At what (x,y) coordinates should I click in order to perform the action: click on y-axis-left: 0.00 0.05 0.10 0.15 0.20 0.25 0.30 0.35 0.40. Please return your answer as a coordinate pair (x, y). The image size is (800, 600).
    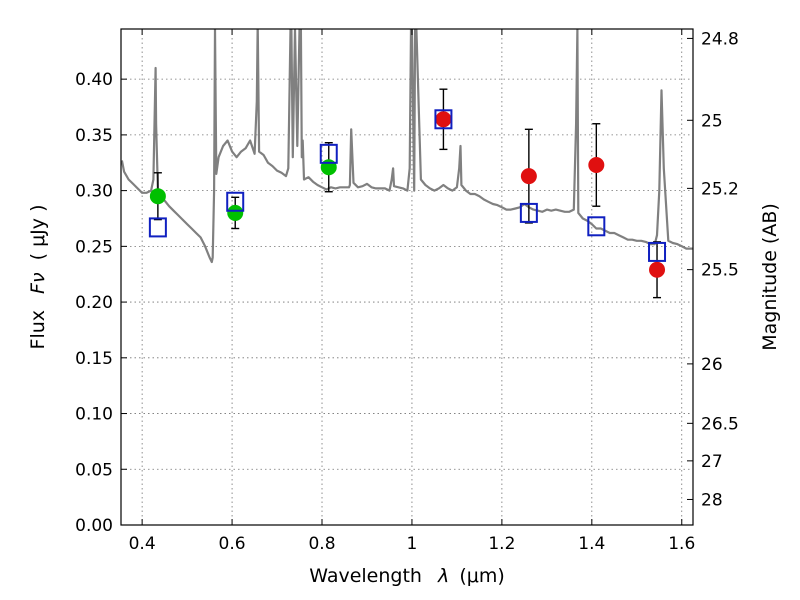
    Looking at the image, I should click on (101, 303).